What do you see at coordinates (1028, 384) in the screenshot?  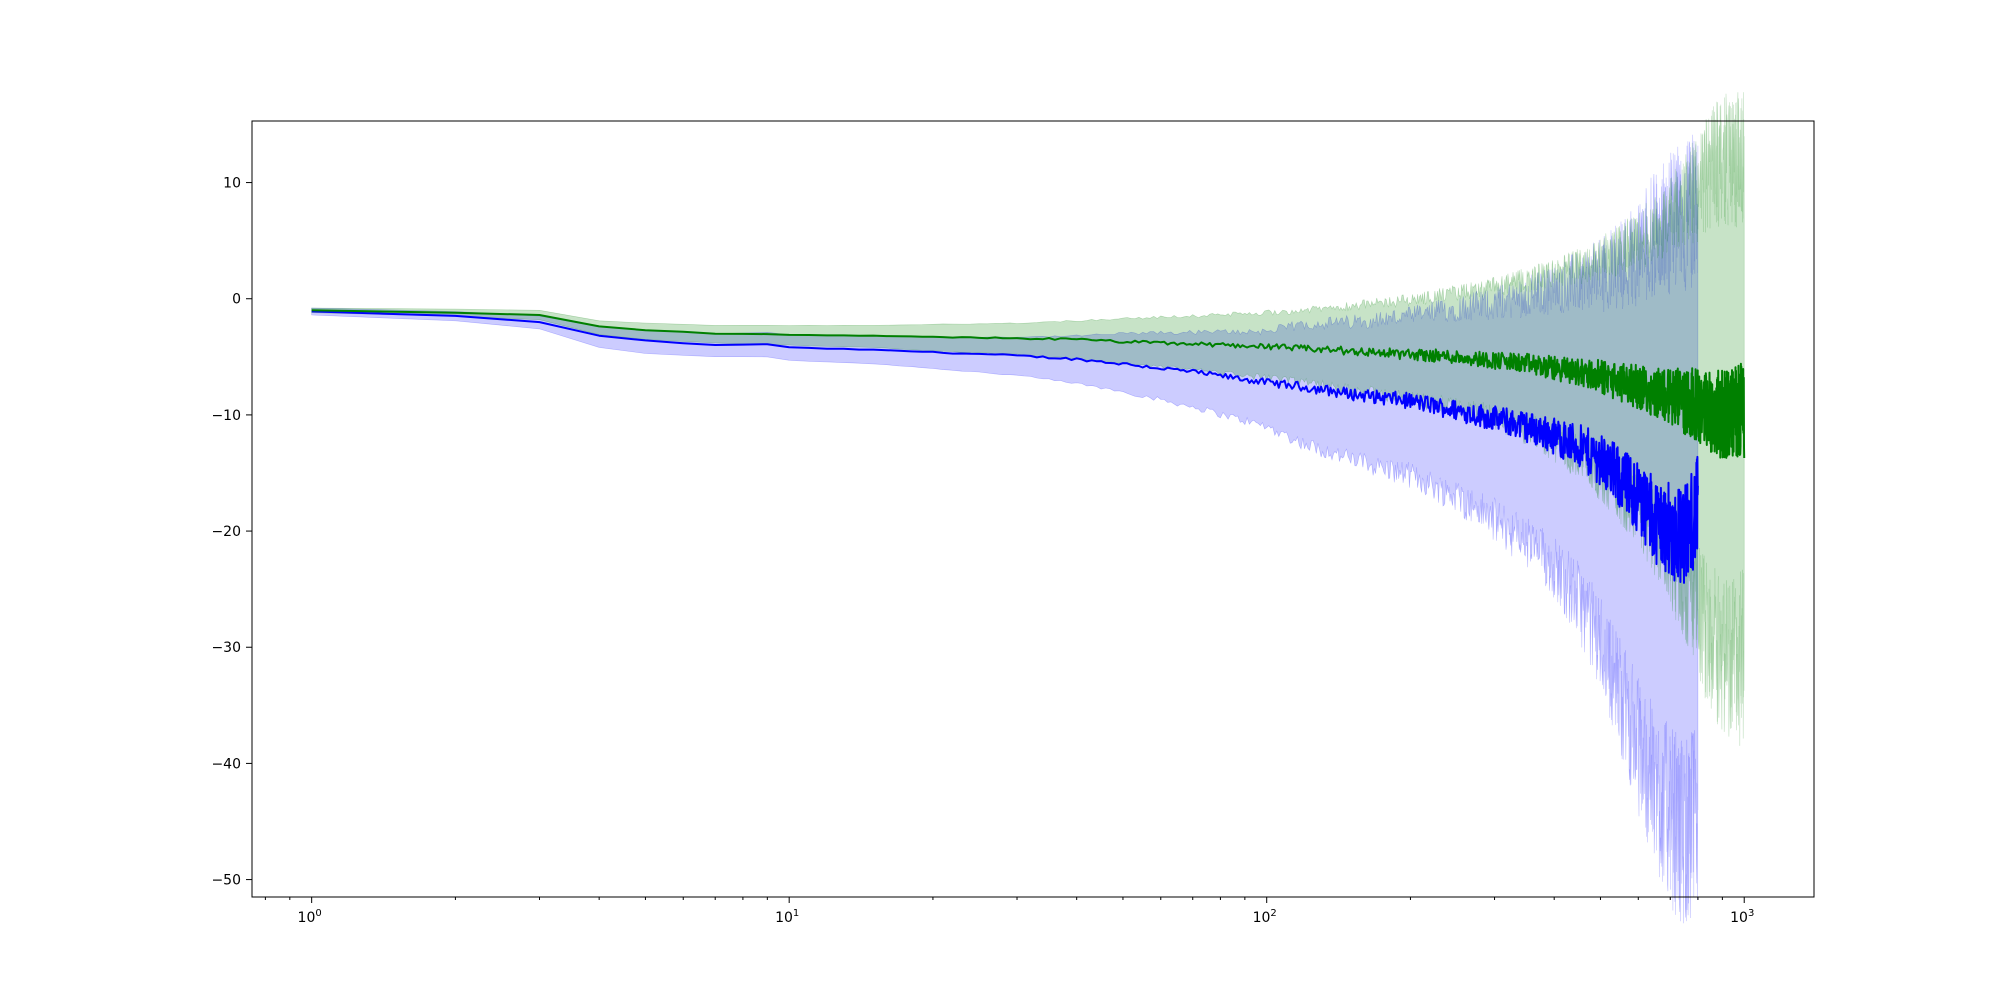 I see `series-2-line` at bounding box center [1028, 384].